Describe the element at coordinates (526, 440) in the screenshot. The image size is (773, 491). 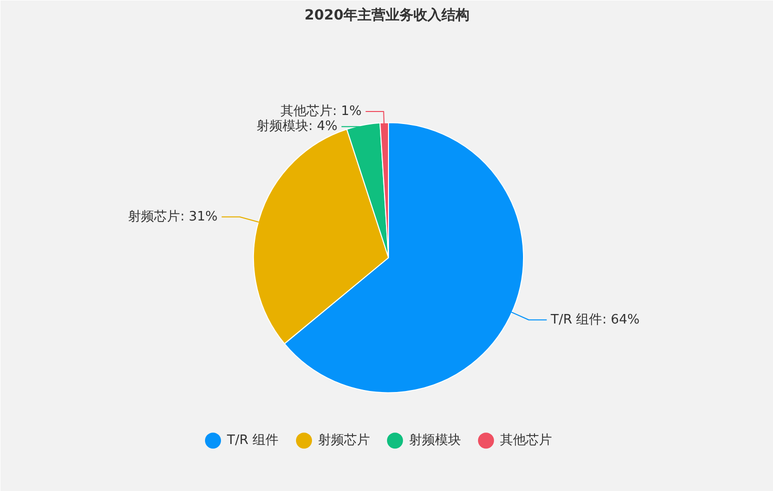
I see `legend-label: 其他芯片` at that location.